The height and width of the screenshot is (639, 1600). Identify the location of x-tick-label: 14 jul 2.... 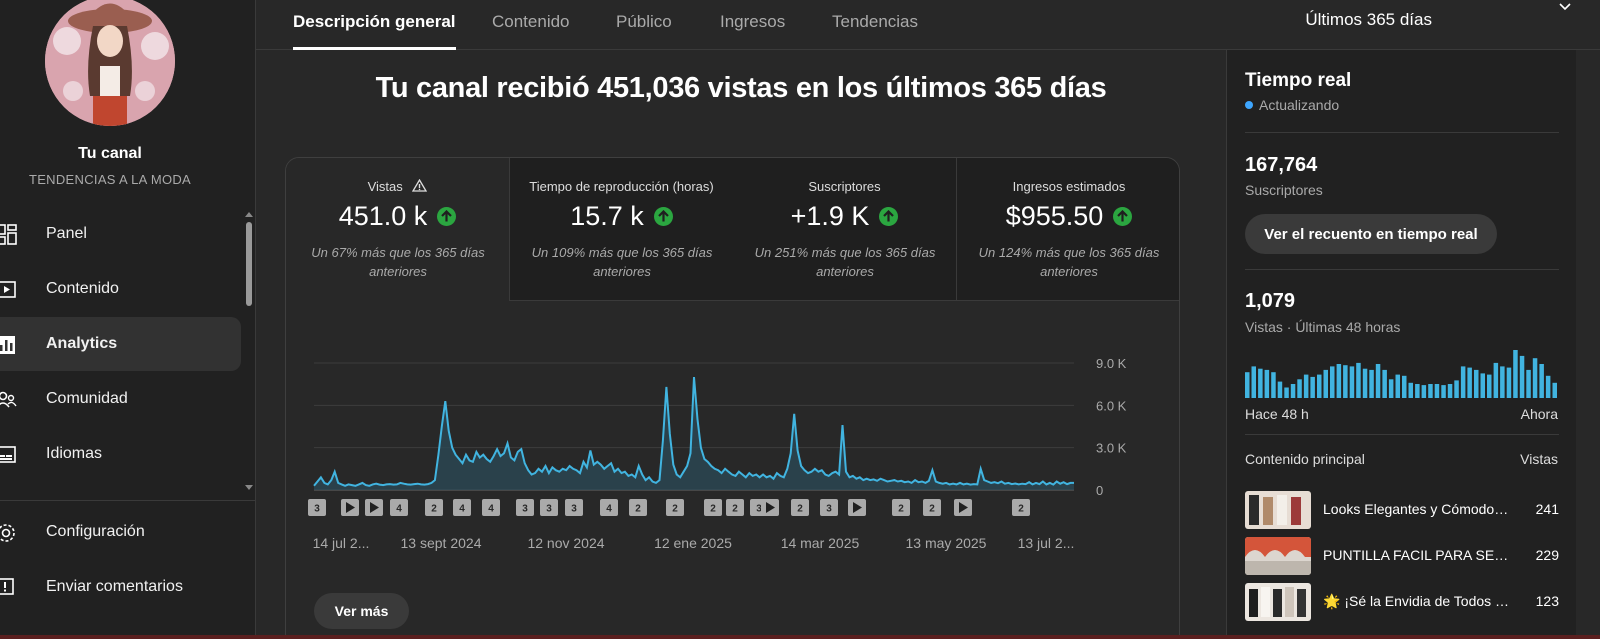
(341, 543).